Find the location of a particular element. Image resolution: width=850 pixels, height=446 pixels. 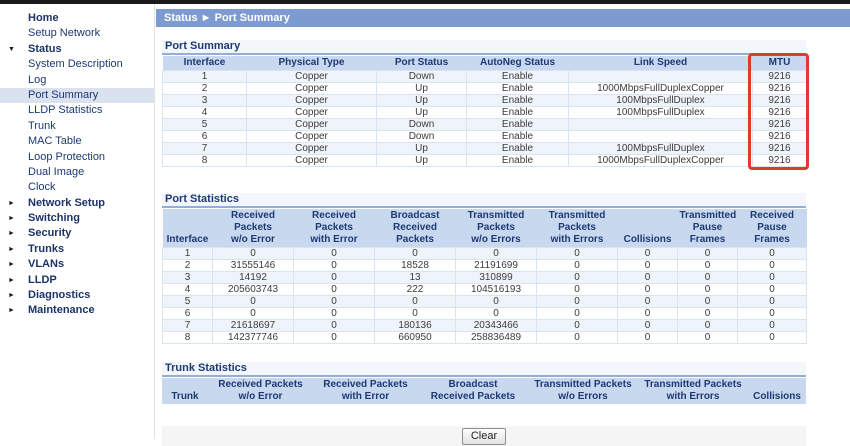

clear-button: Clear is located at coordinates (484, 436).